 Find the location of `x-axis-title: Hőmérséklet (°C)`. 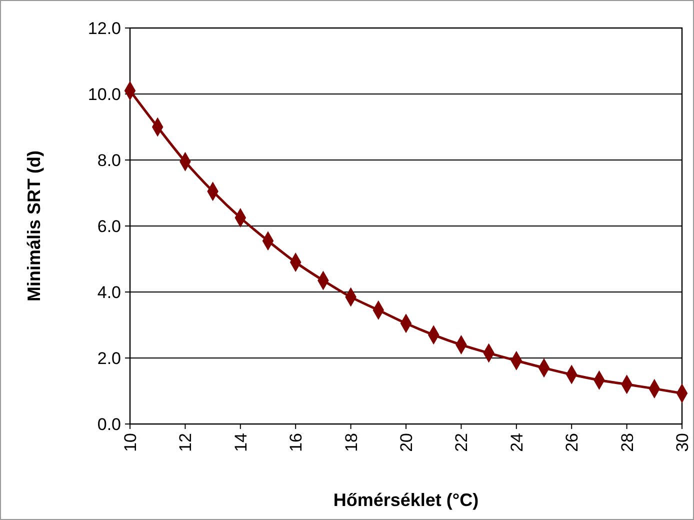

x-axis-title: Hőmérséklet (°C) is located at coordinates (406, 500).